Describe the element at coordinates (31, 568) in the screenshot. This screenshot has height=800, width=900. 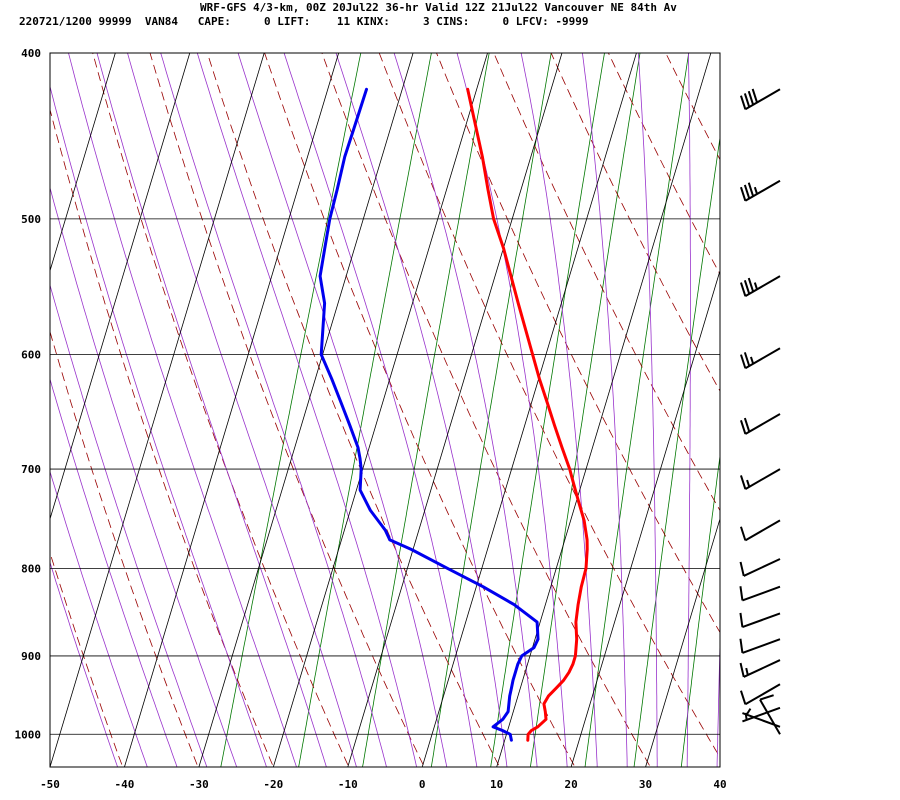
I see `y-tick-label: 800` at that location.